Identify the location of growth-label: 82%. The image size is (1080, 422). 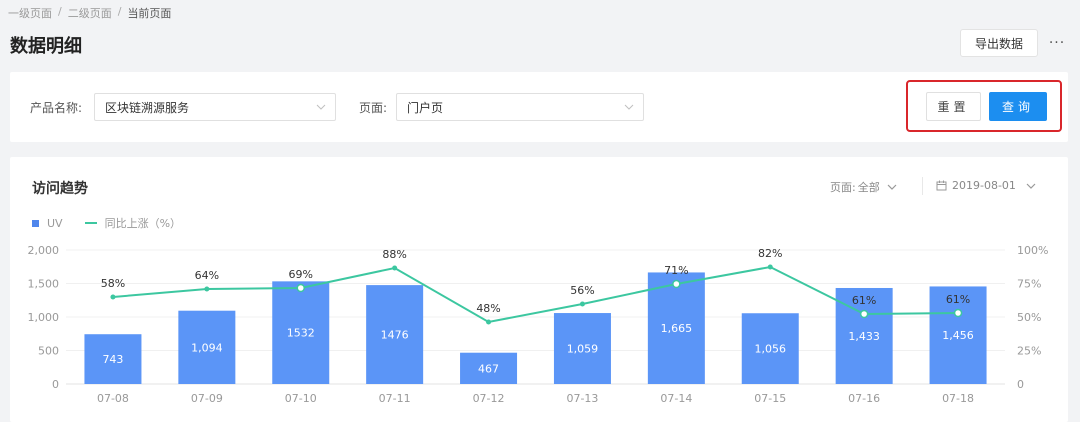
(770, 253).